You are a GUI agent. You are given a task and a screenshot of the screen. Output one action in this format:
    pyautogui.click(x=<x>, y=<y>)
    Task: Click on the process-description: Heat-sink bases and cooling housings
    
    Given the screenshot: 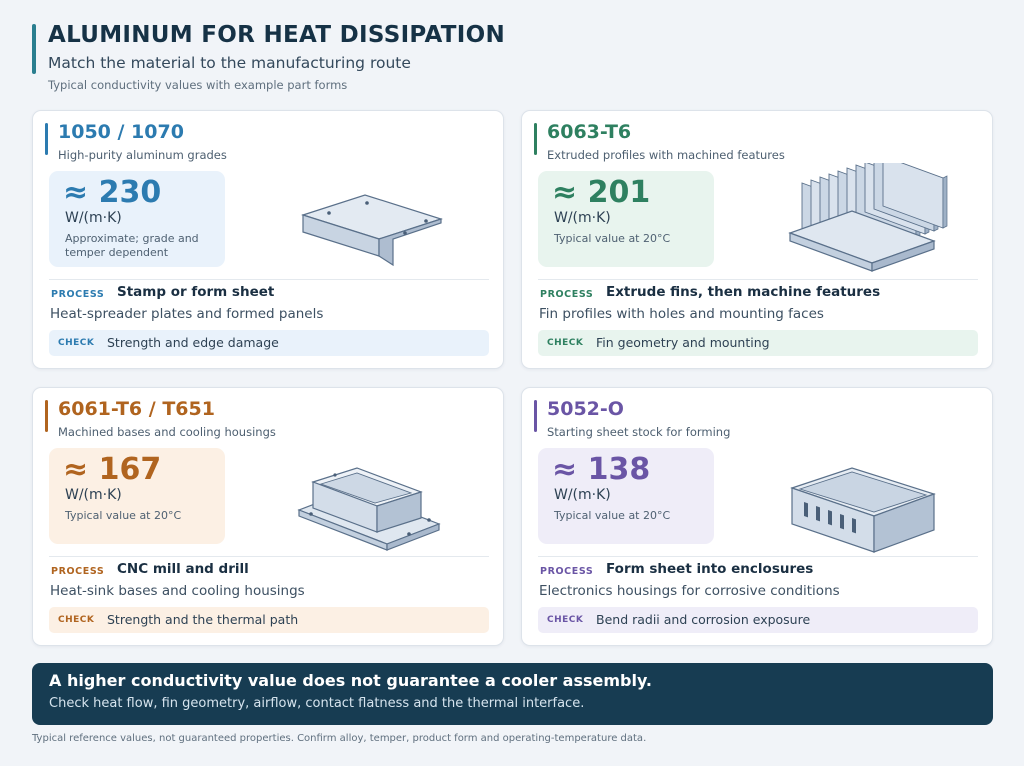 What is the action you would take?
    pyautogui.click(x=177, y=591)
    